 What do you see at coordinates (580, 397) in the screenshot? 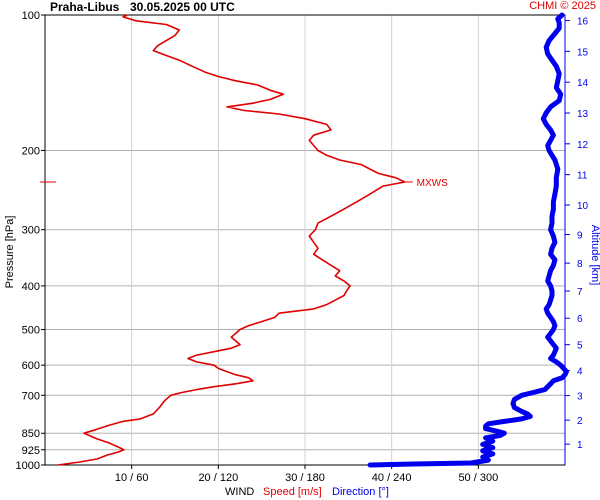
I see `altitude-tick-label: 3` at bounding box center [580, 397].